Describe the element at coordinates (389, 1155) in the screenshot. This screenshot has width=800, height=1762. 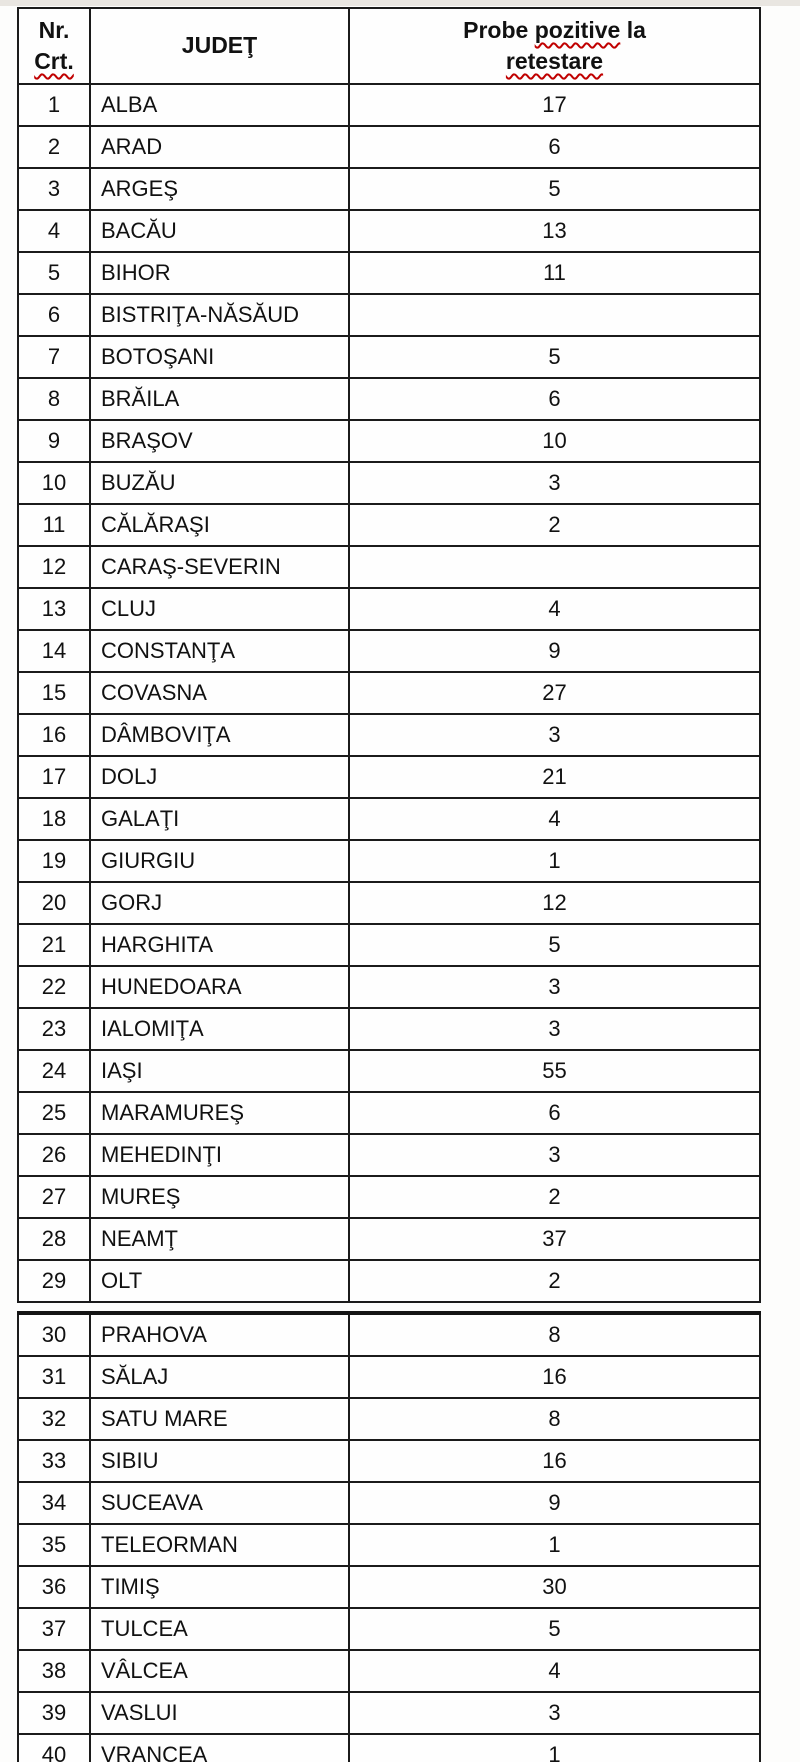
I see `table-row: 26 MEHEDINŢI 3` at that location.